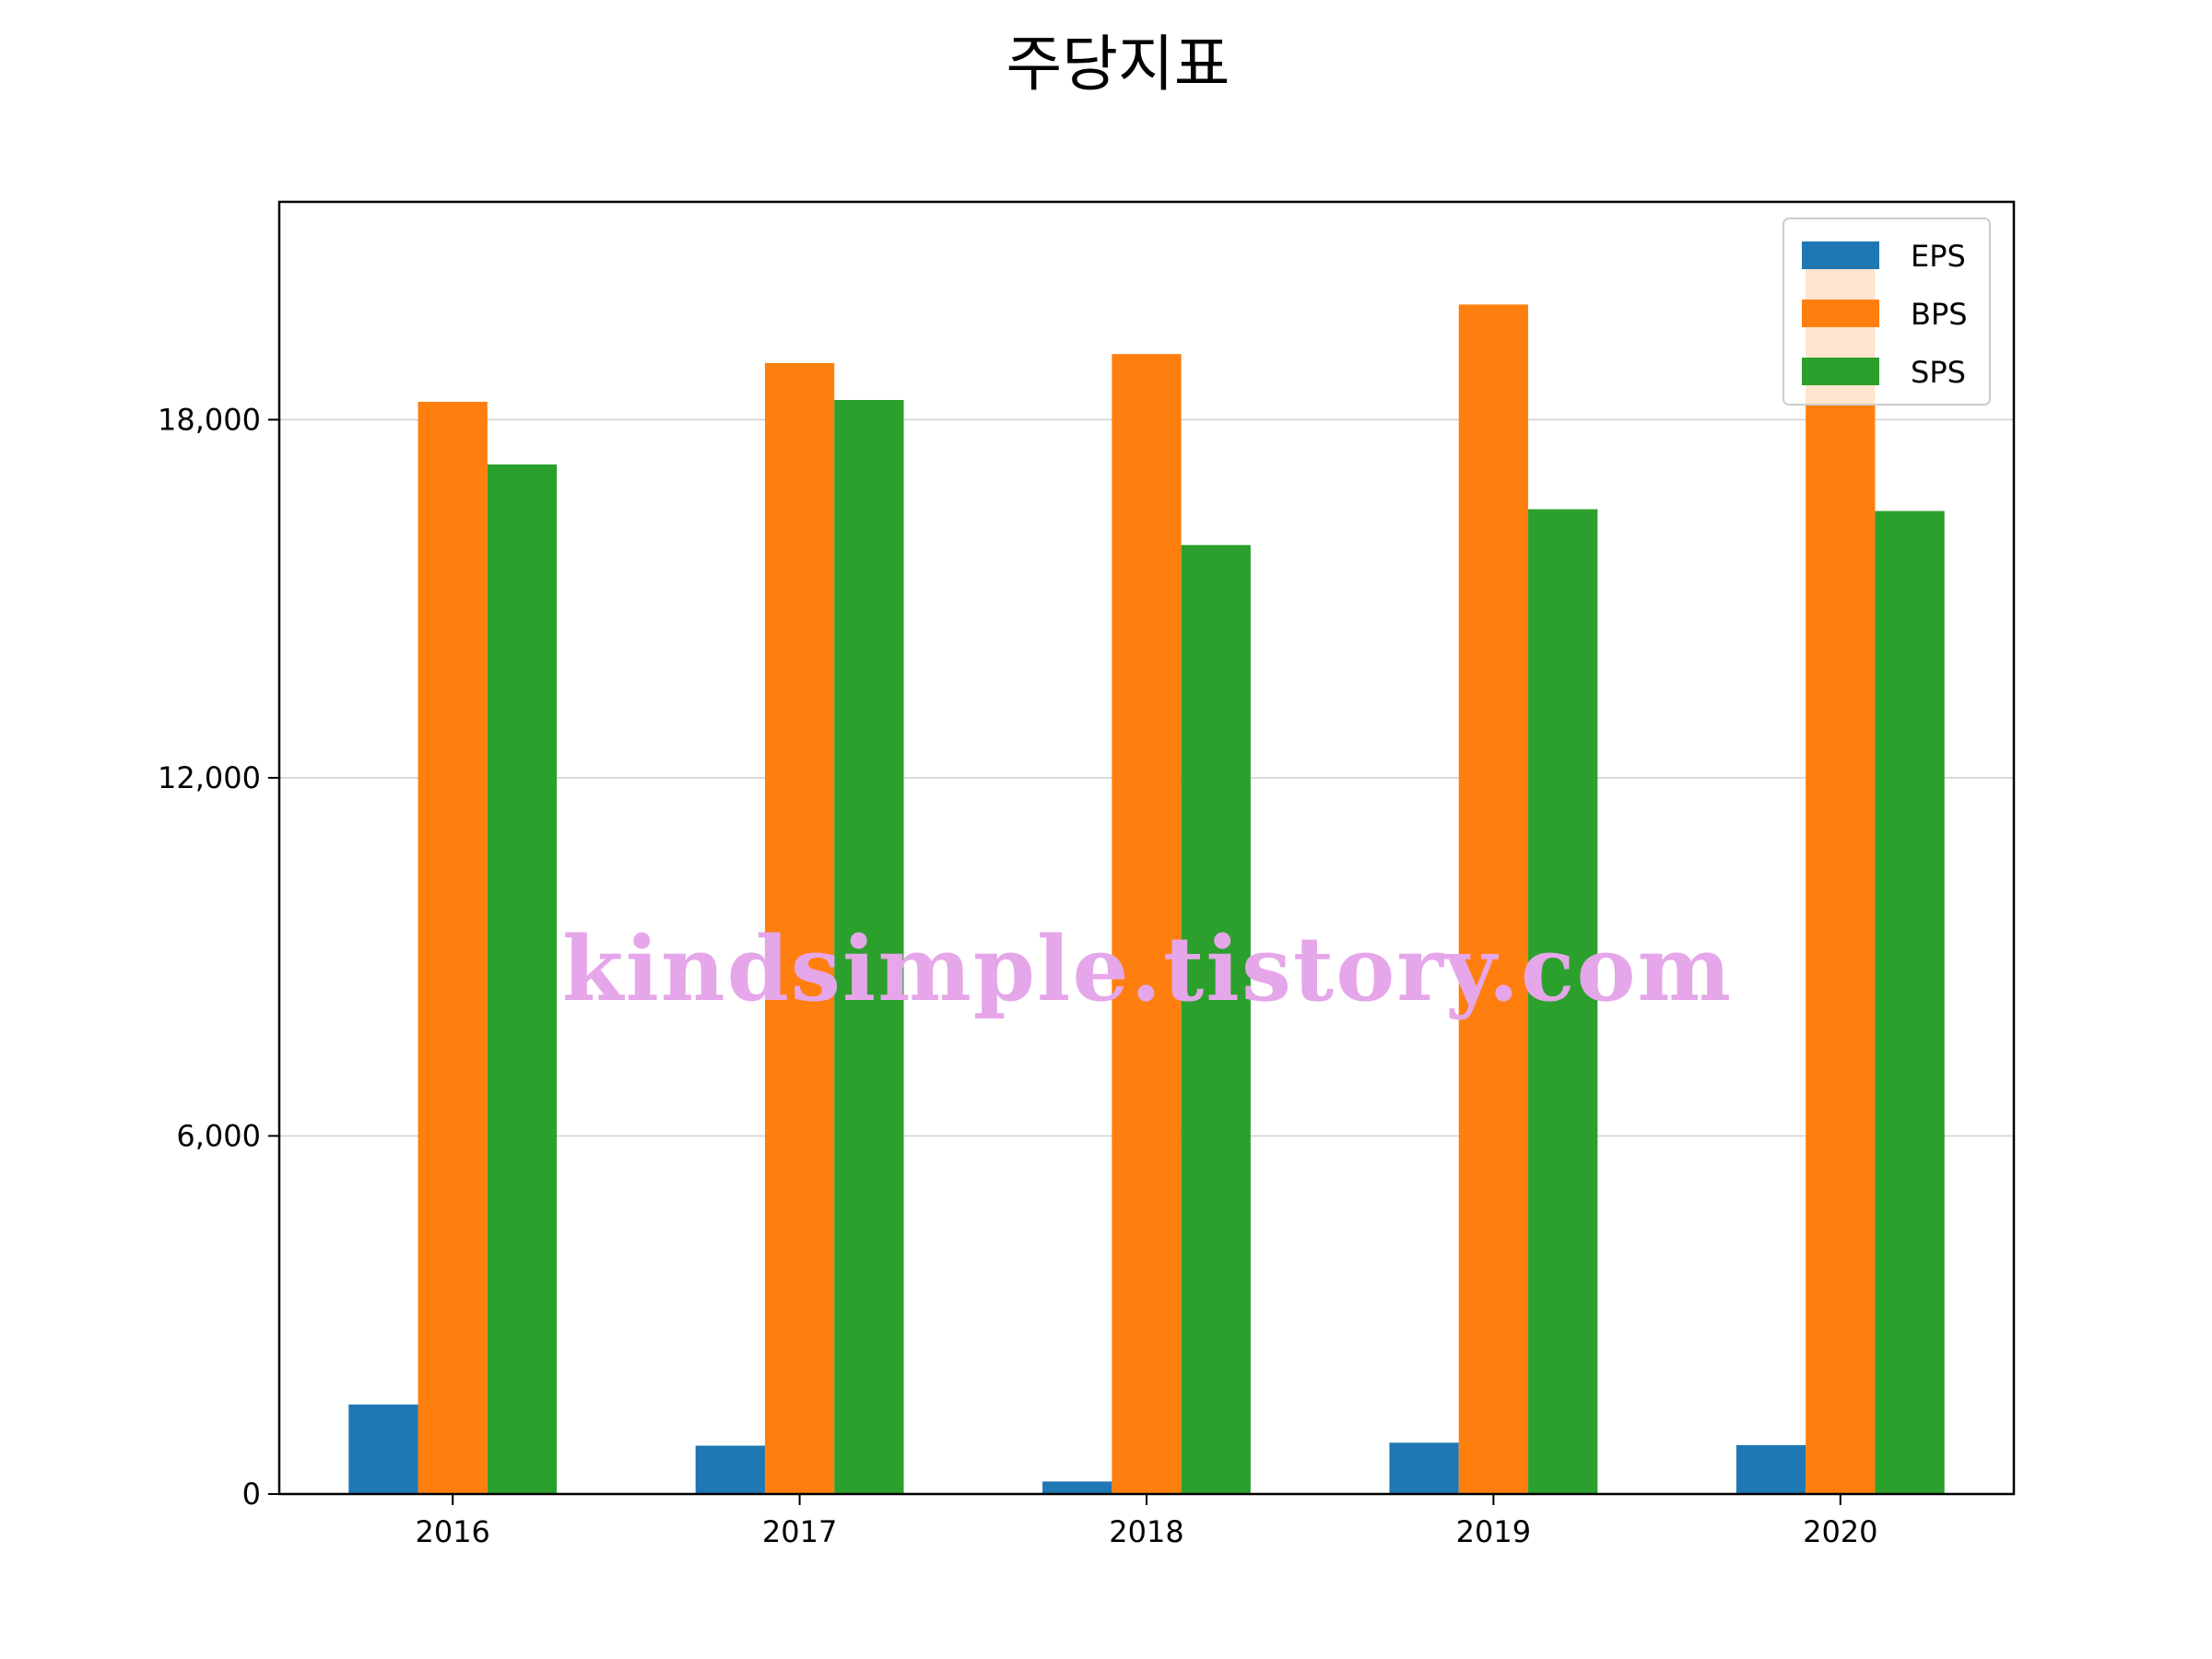 The width and height of the screenshot is (2212, 1659). Describe the element at coordinates (1887, 312) in the screenshot. I see `legend: EPS BPS SPS` at that location.